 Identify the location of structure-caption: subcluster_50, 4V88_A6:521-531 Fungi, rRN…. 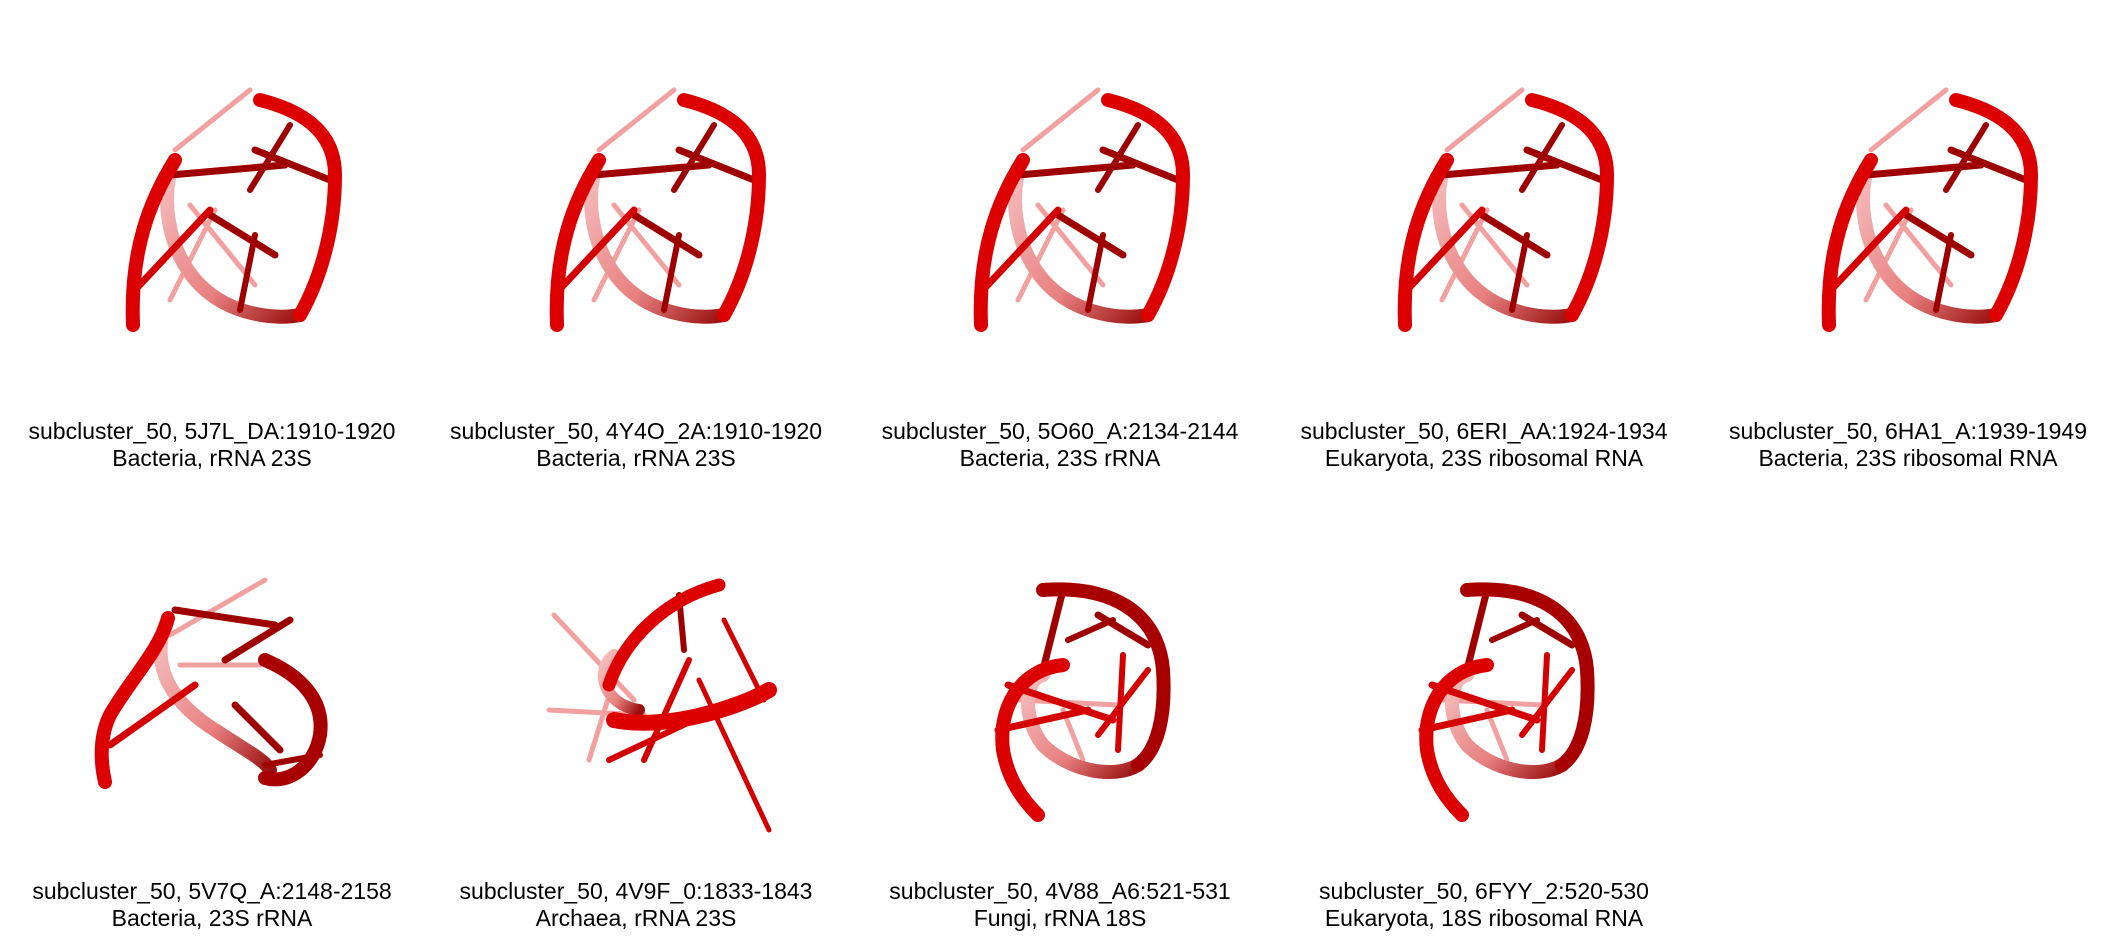
(1060, 905).